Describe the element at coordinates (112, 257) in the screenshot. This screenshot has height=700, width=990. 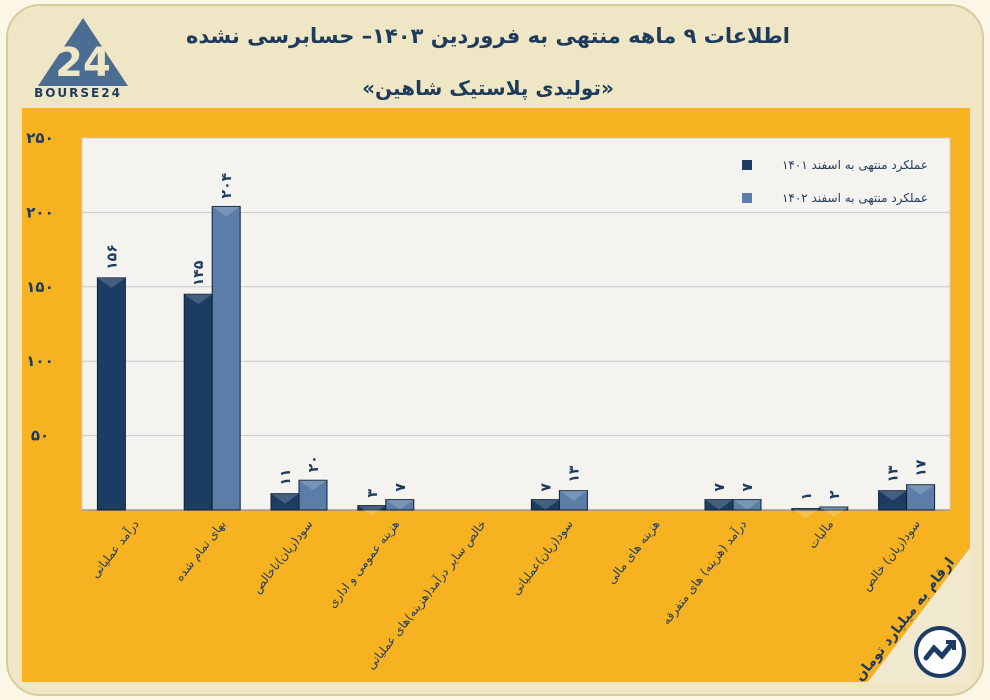
I see `bar-value-label: ۱۵۶` at that location.